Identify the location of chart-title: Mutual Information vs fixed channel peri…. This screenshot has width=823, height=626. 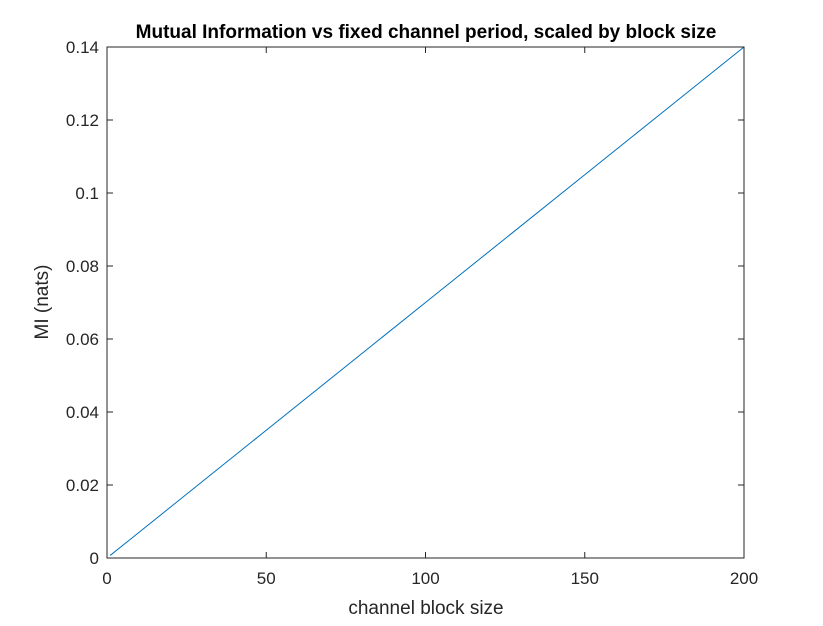
(426, 32).